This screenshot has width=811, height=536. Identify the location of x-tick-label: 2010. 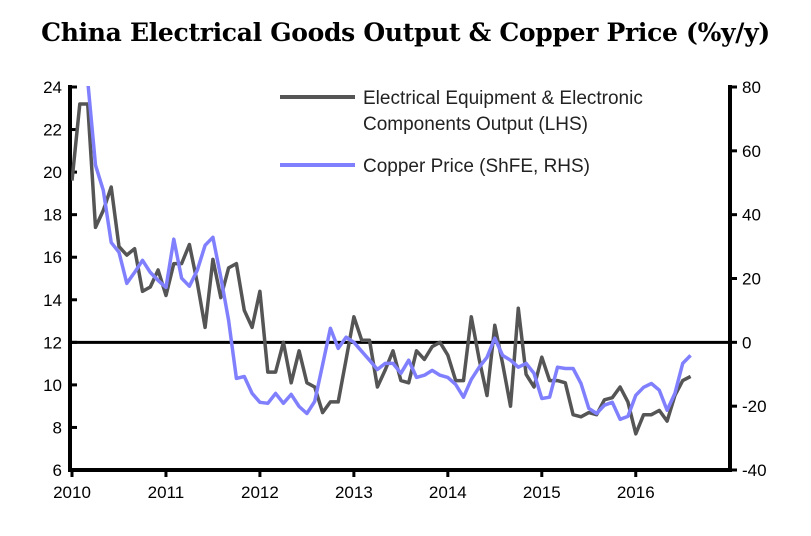
(72, 492).